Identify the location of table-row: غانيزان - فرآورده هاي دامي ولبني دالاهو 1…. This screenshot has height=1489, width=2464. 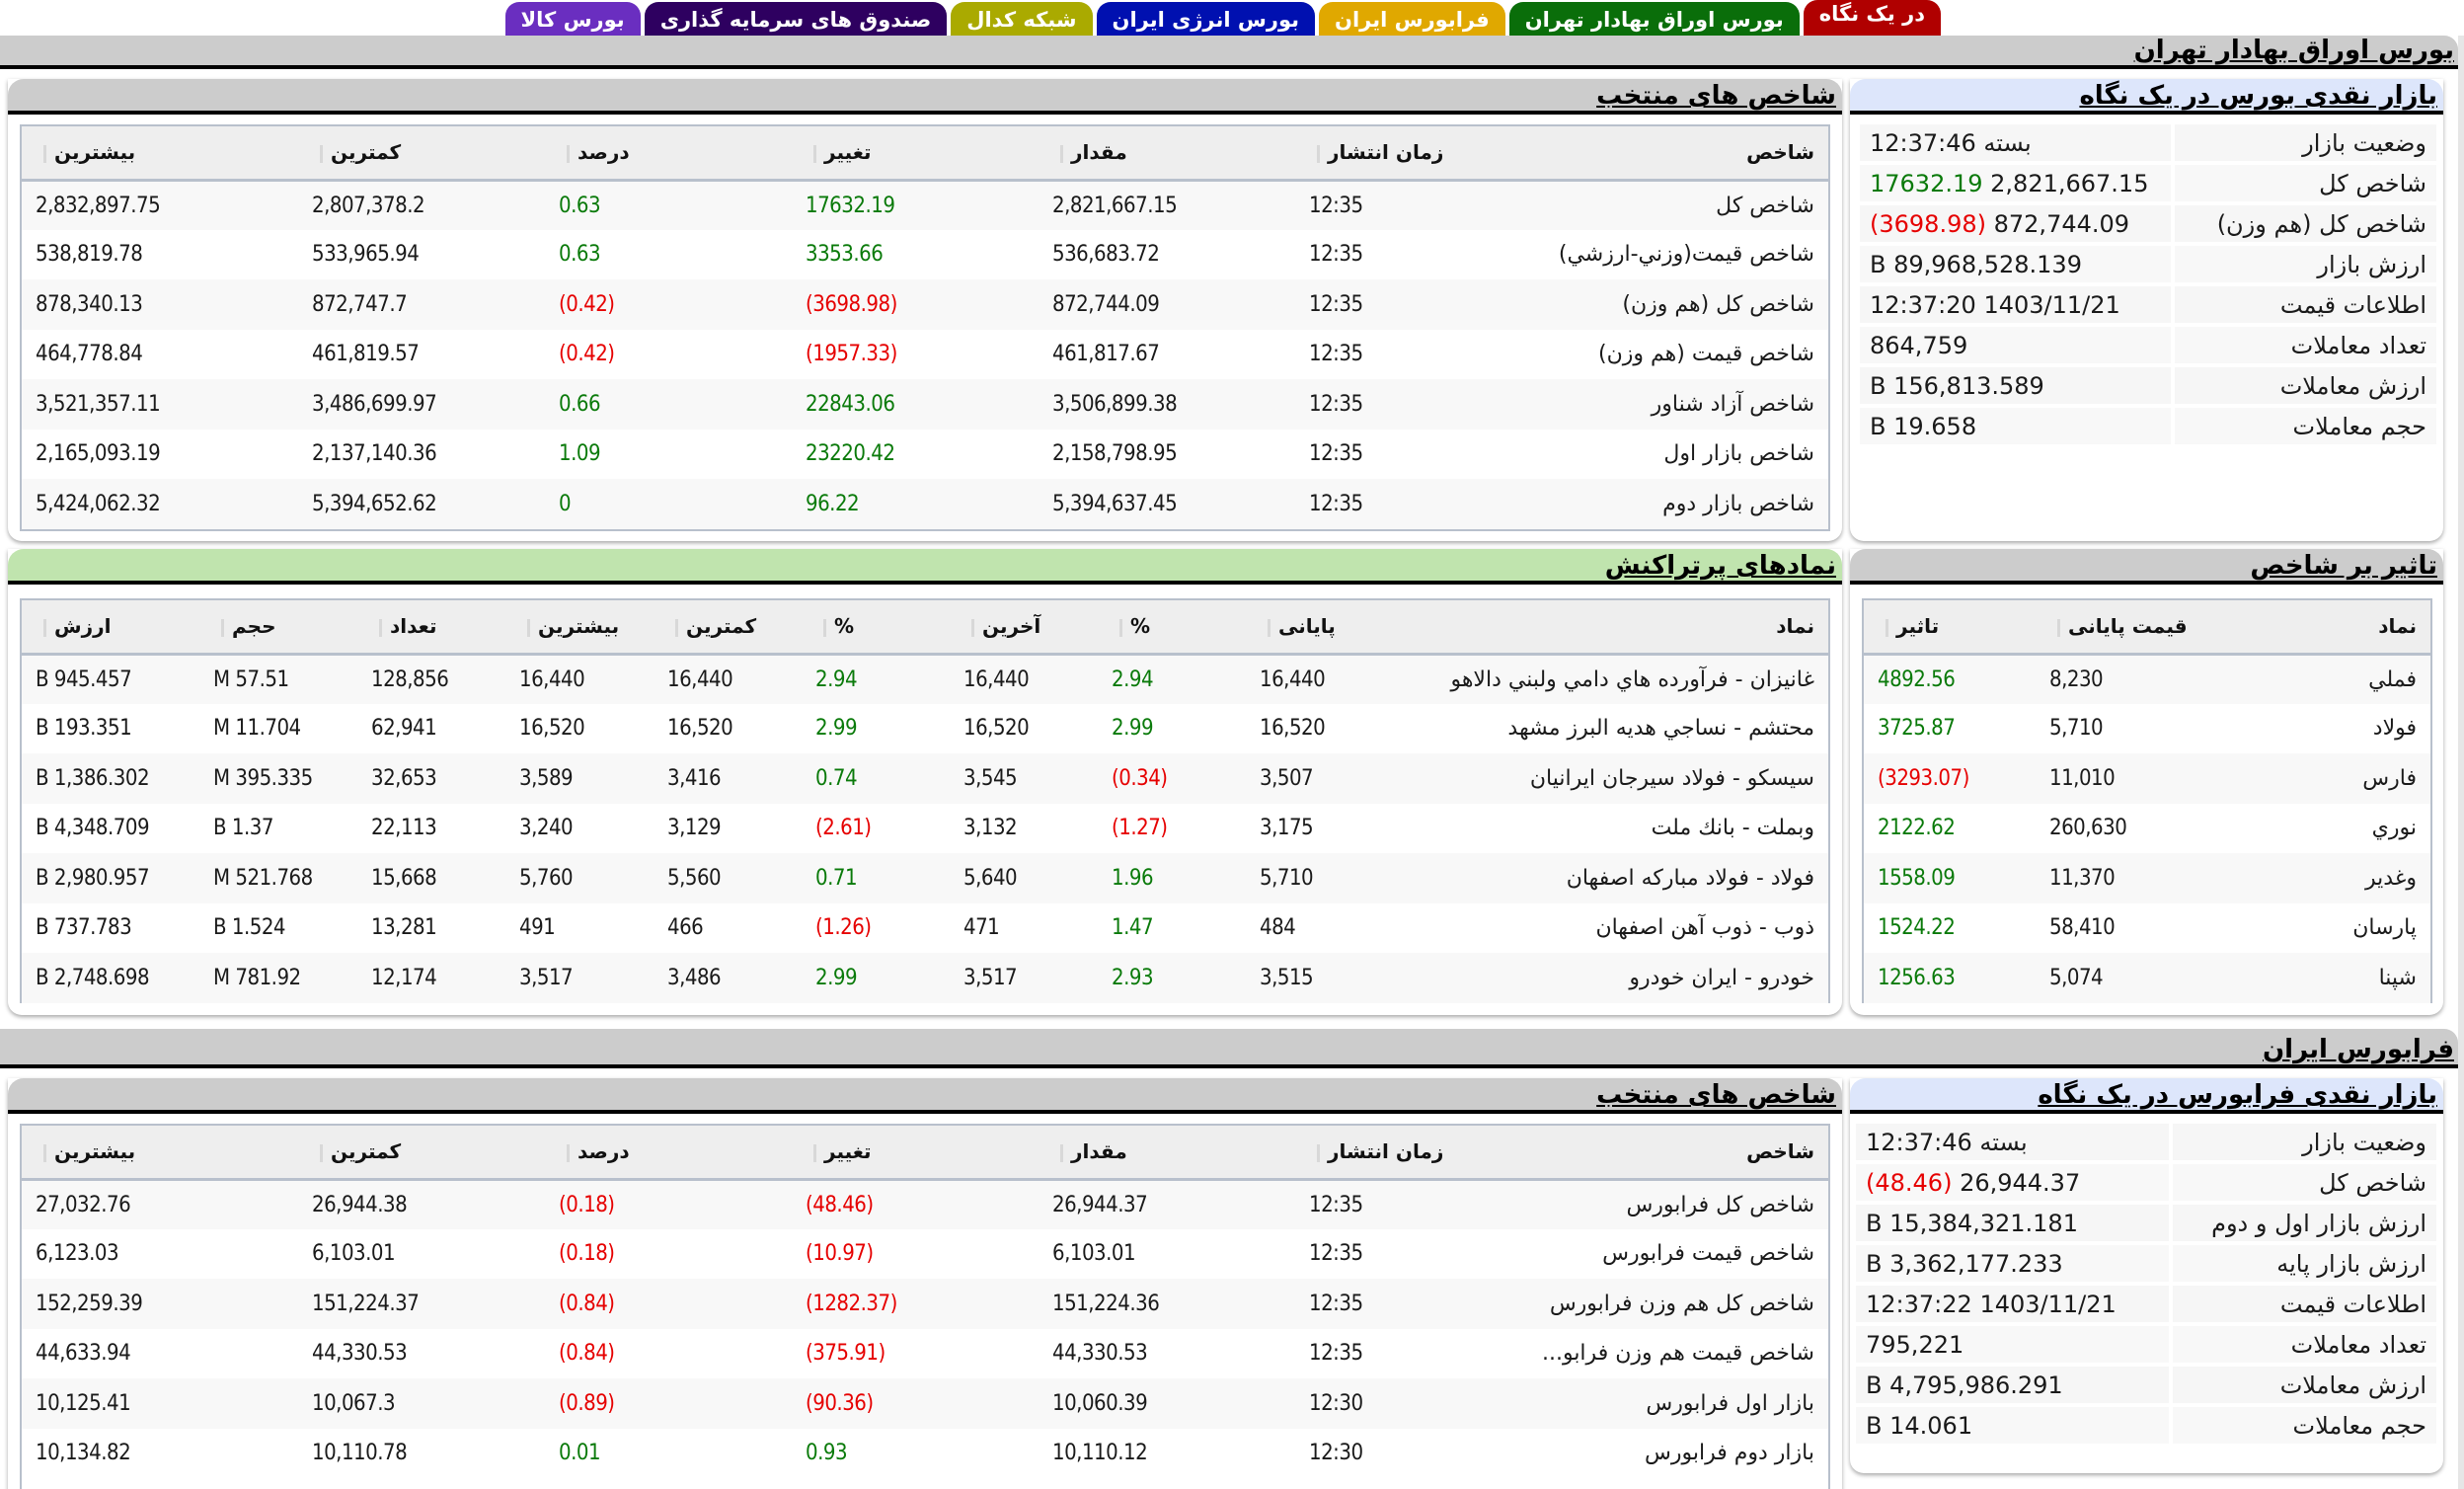
(925, 679).